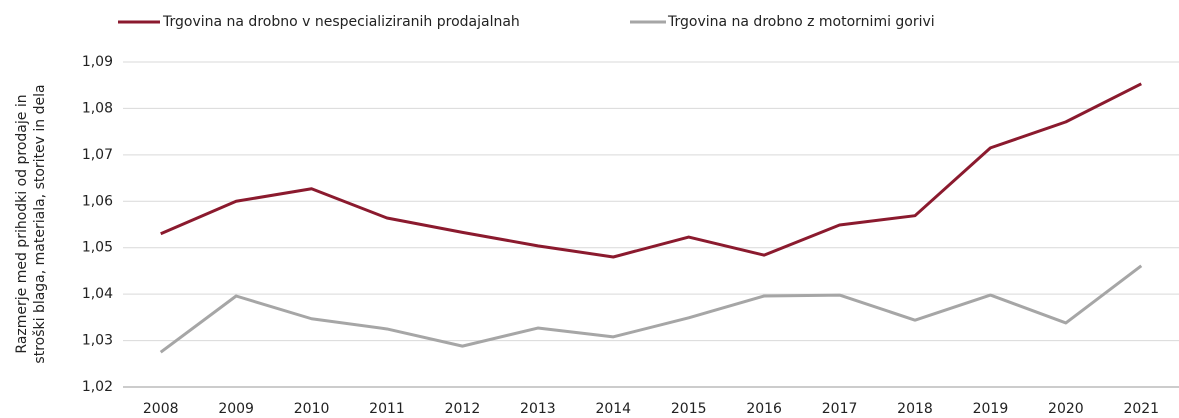 The height and width of the screenshot is (418, 1179). Describe the element at coordinates (801, 22) in the screenshot. I see `legend-label: Trgovina na drobno z motornimi gorivi` at that location.